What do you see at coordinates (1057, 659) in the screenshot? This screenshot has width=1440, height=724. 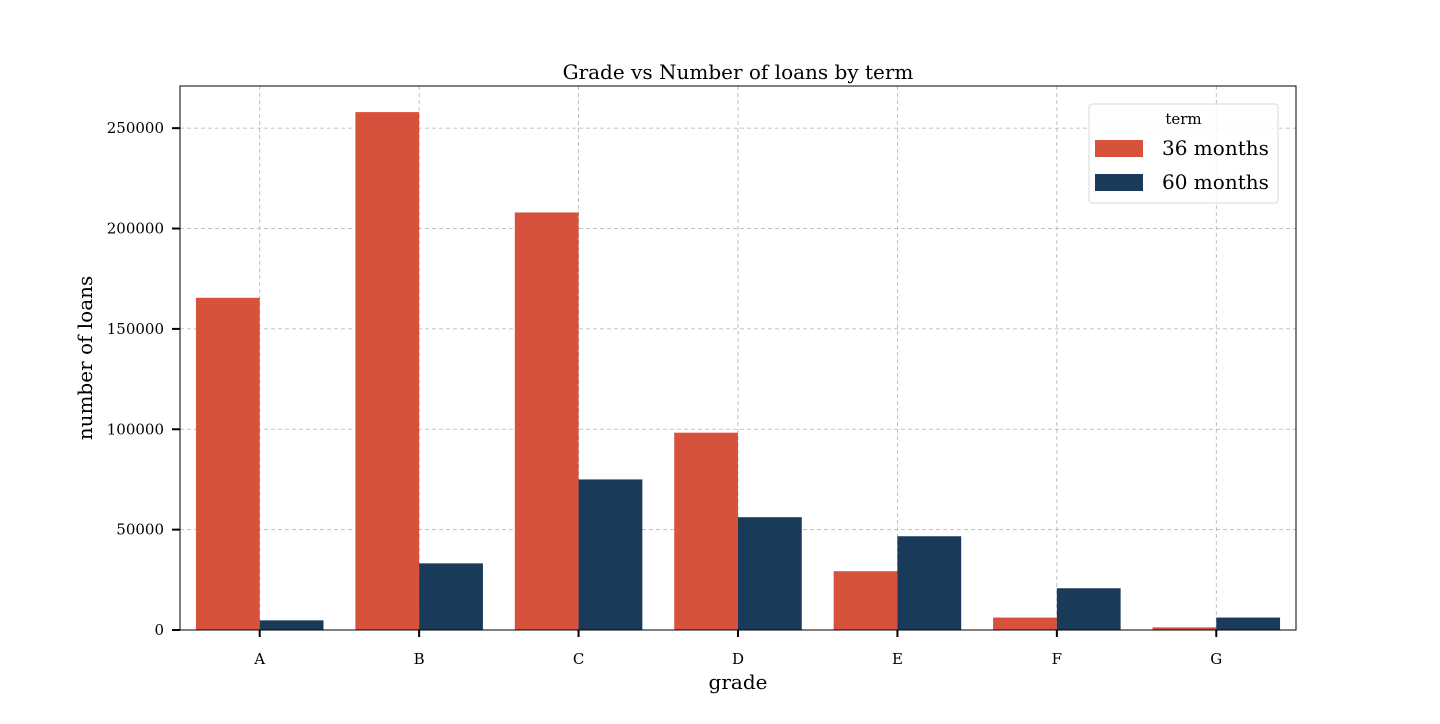 I see `x-tick-label: F` at bounding box center [1057, 659].